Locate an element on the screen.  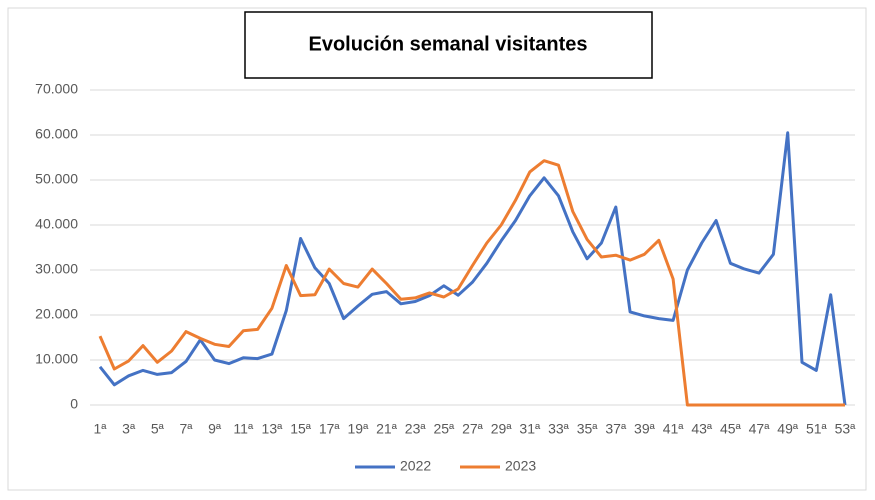
y-tick-label: 60.000 is located at coordinates (56, 134).